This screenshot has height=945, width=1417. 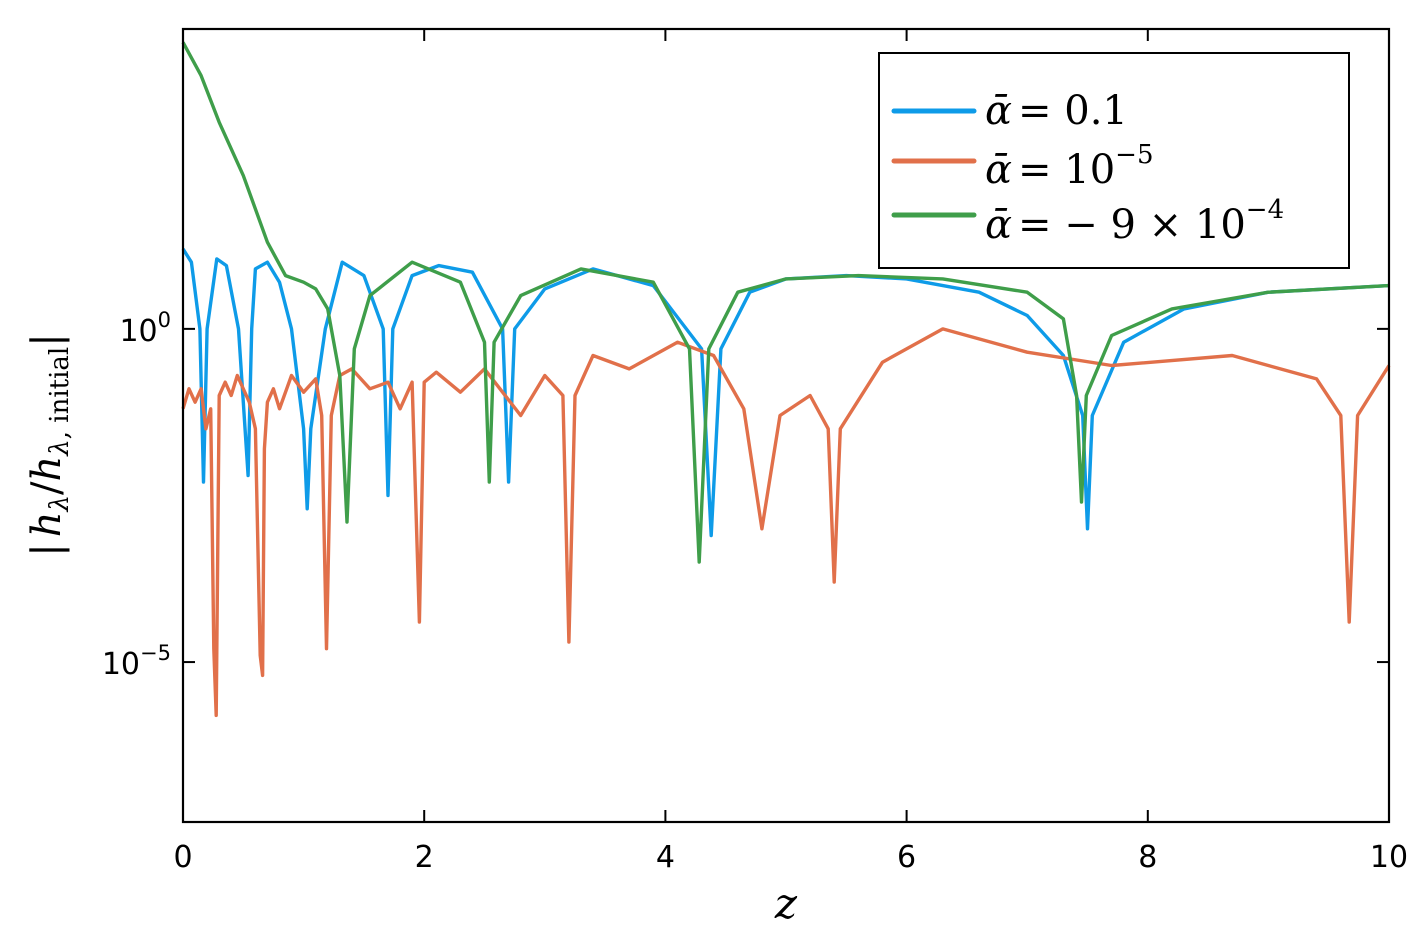 I want to click on x-tick-label: 0, so click(x=182, y=857).